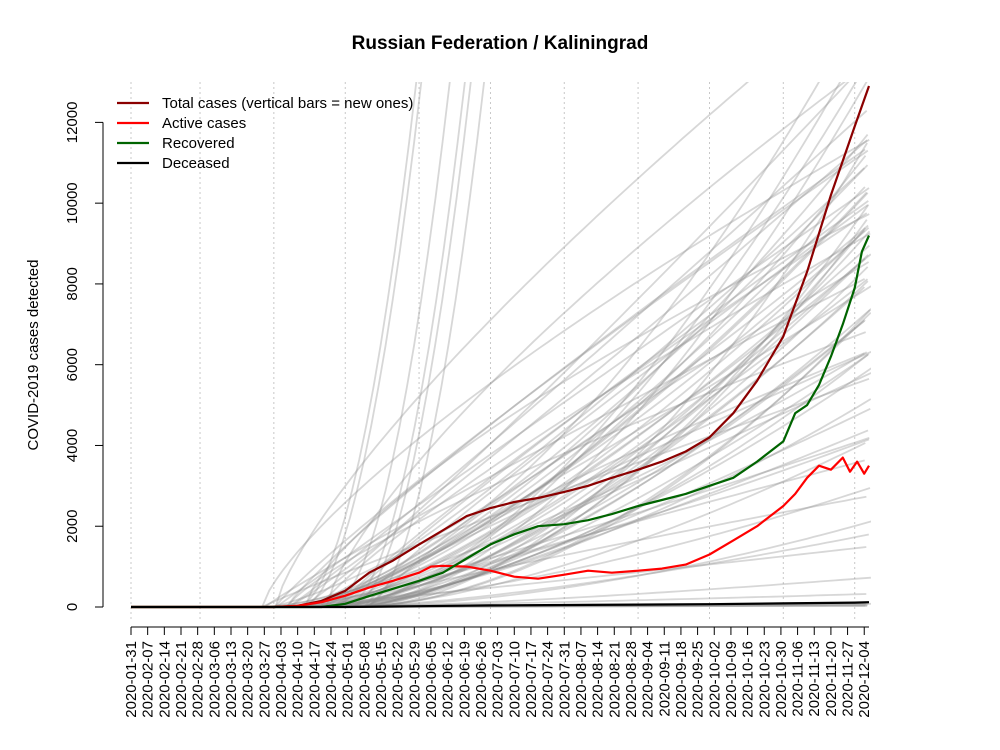 This screenshot has height=750, width=1000. What do you see at coordinates (648, 679) in the screenshot?
I see `x-tick-label: 2020-09-04` at bounding box center [648, 679].